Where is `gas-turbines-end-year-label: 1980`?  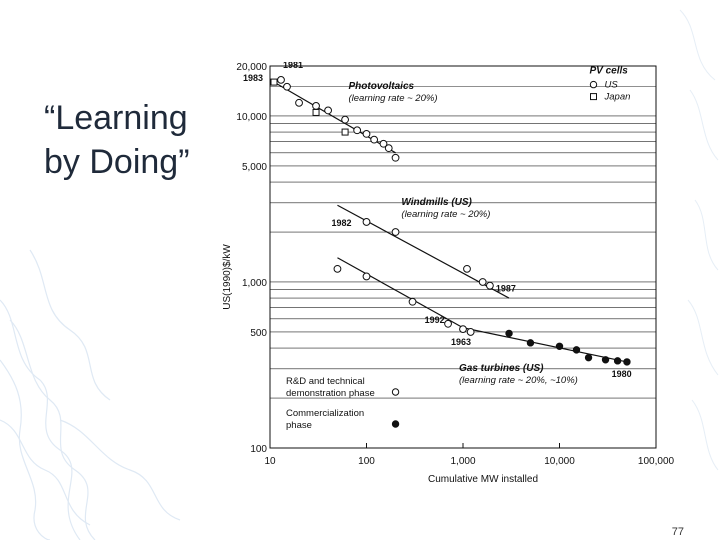 gas-turbines-end-year-label: 1980 is located at coordinates (622, 374).